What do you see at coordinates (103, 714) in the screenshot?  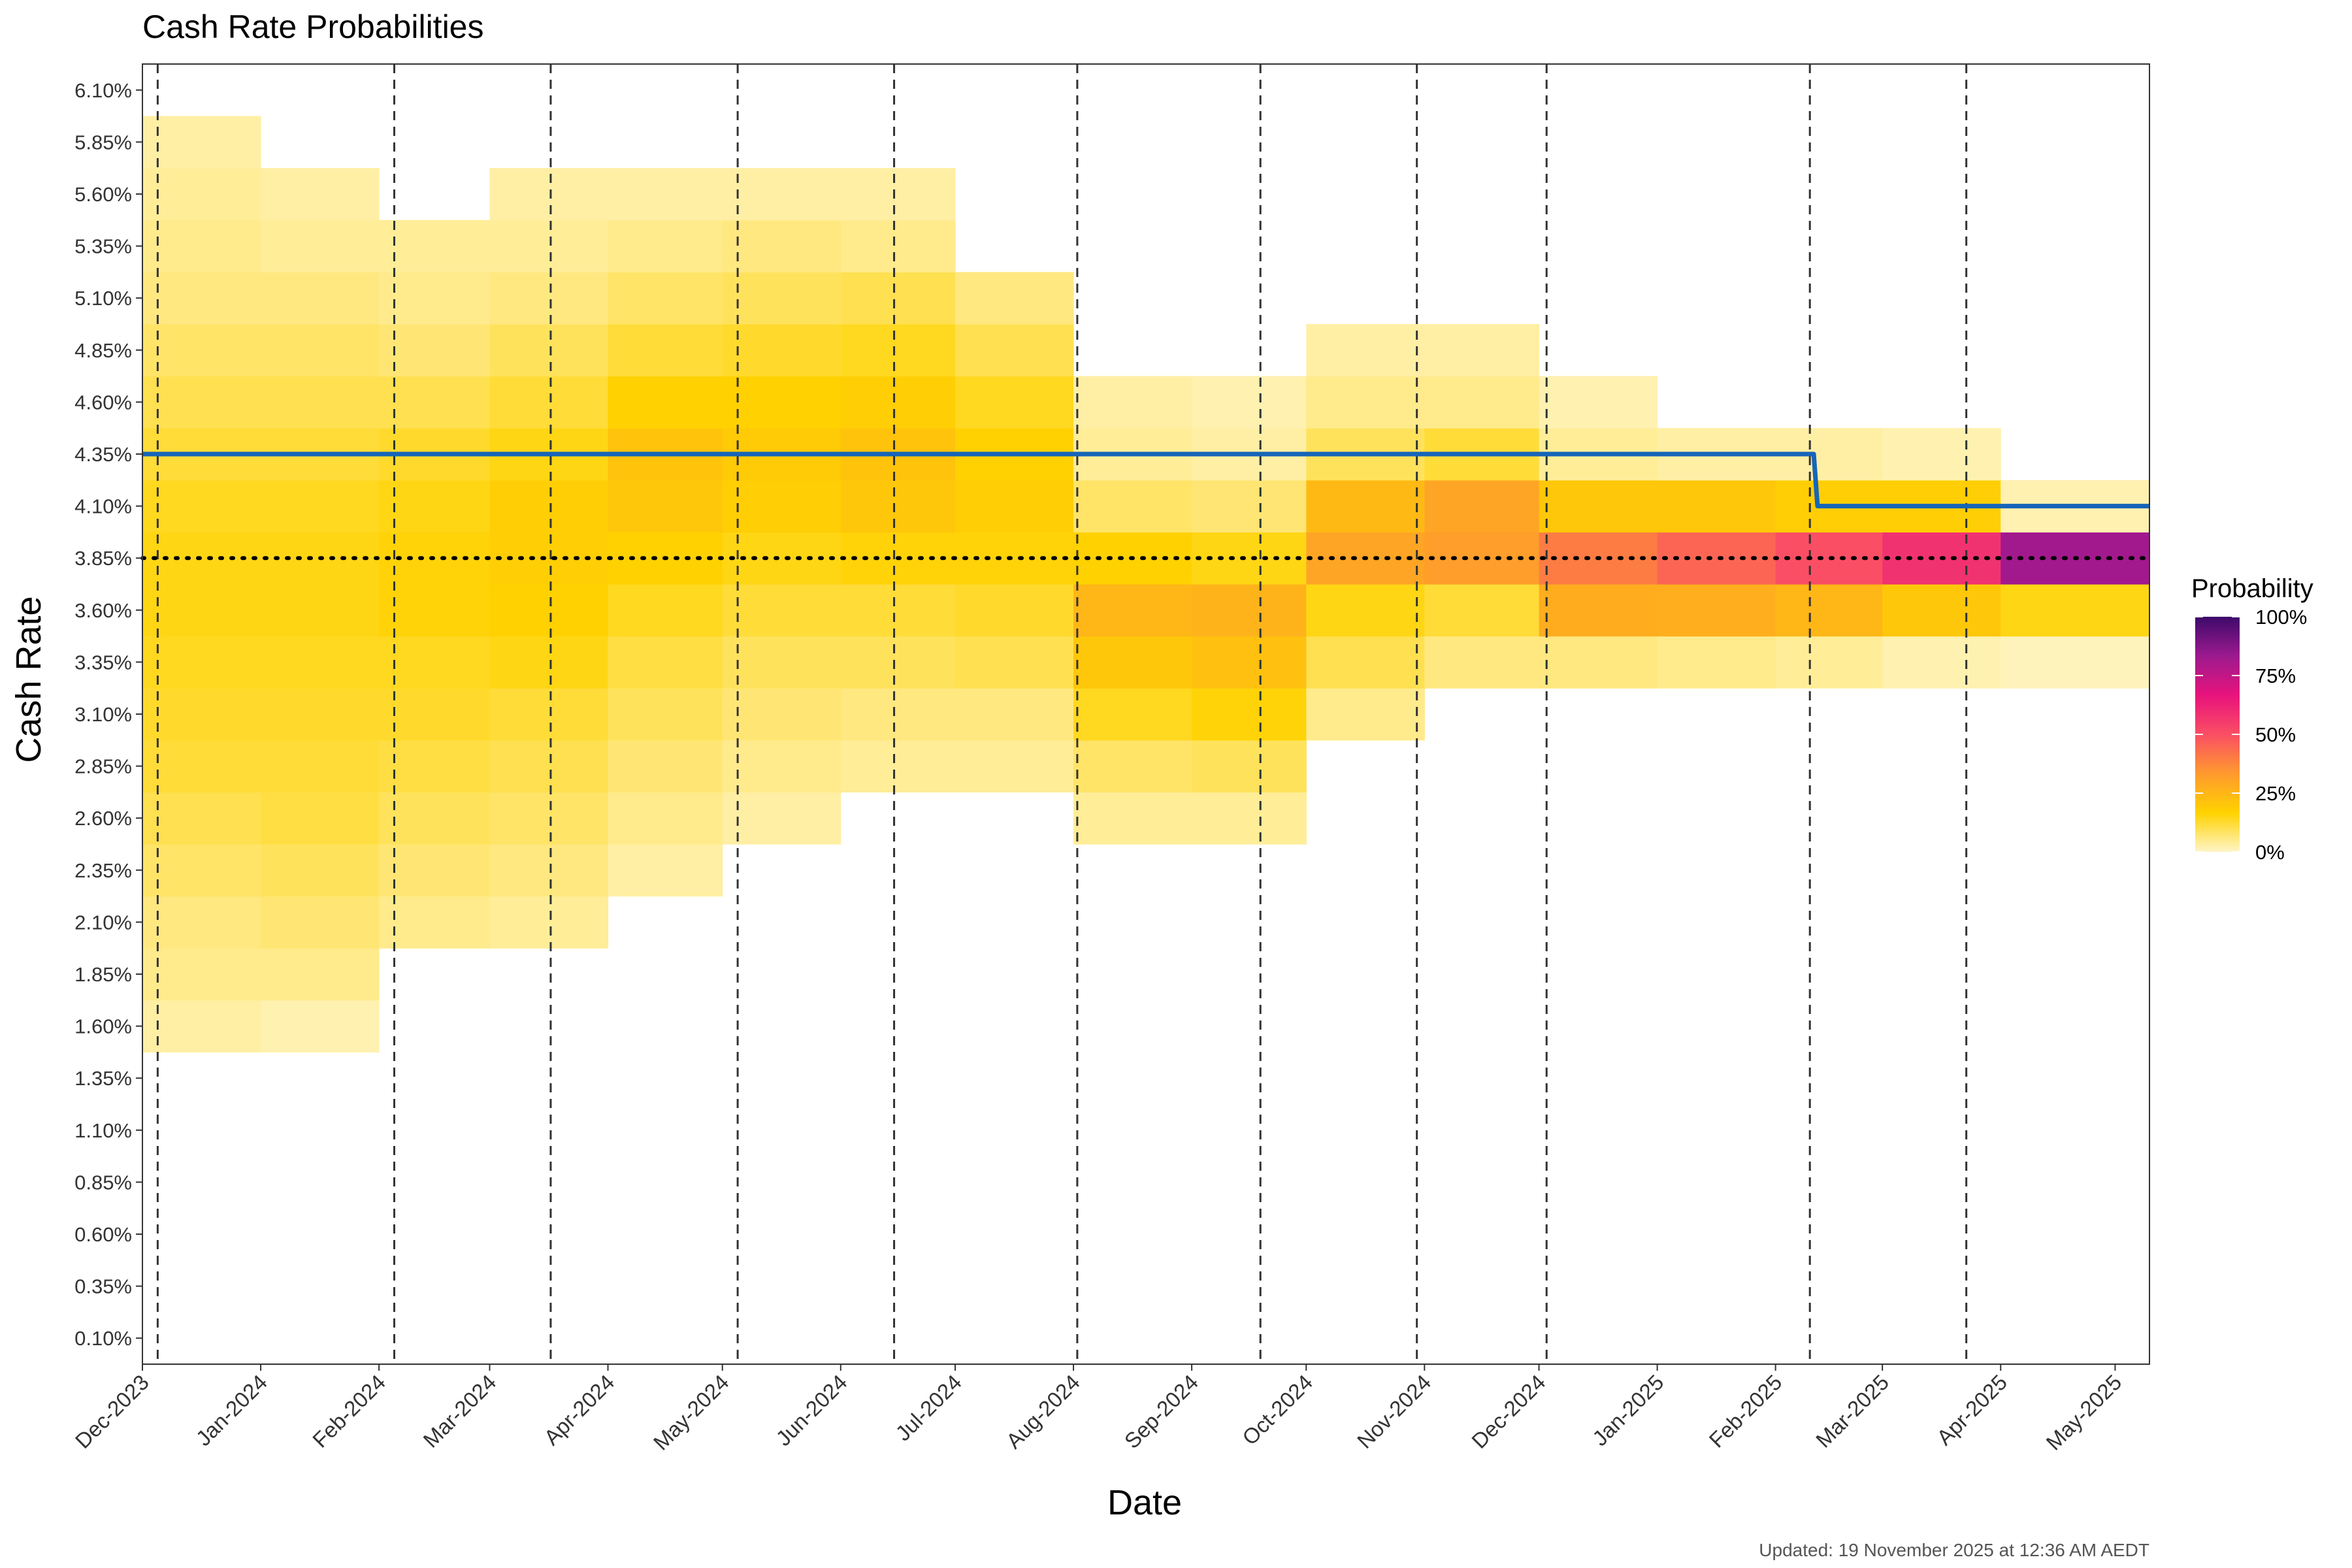 I see `y-tick-label: 3.10%` at bounding box center [103, 714].